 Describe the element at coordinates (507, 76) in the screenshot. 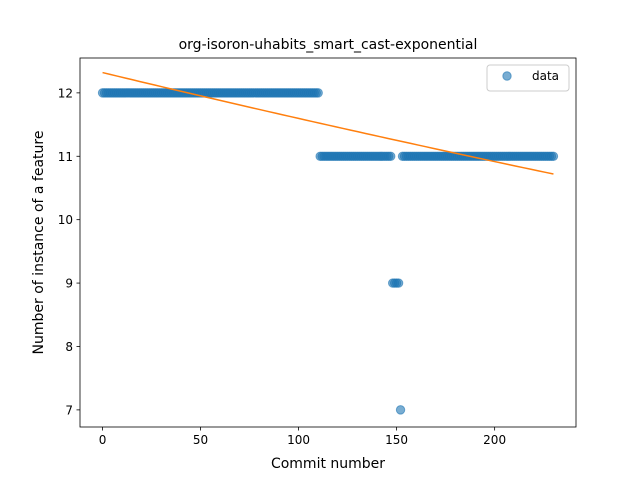

I see `legend-marker-data` at that location.